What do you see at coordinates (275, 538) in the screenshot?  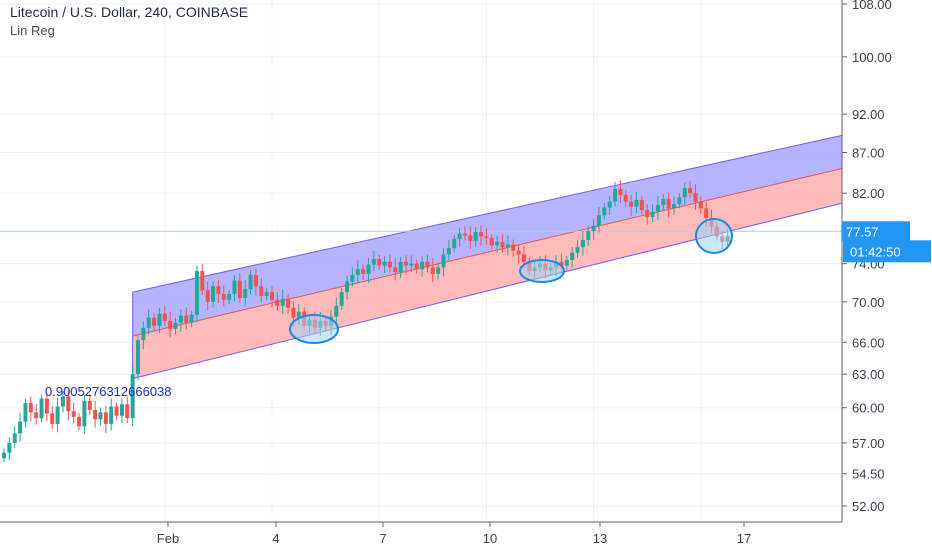 I see `x-tick-label: 4` at bounding box center [275, 538].